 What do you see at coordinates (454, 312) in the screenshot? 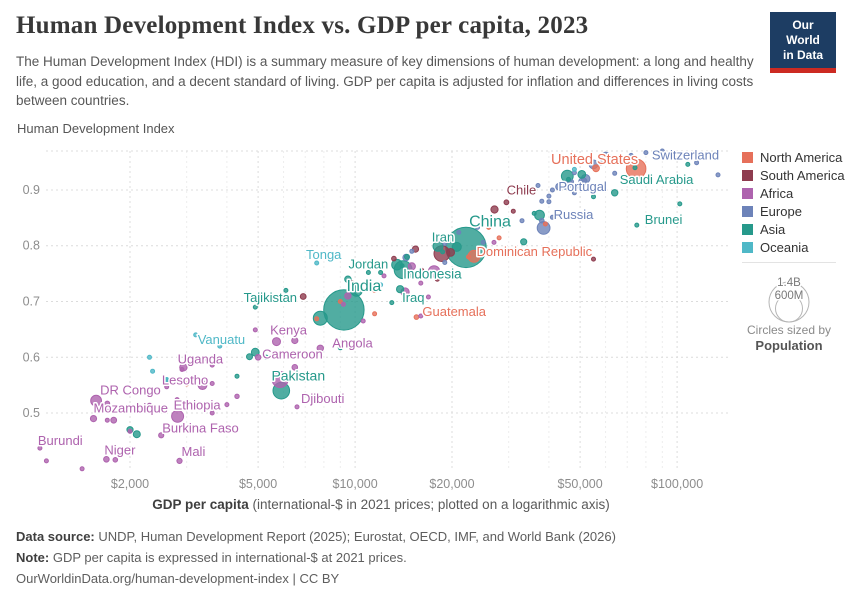
I see `country-label-guatemala: Guatemala` at bounding box center [454, 312].